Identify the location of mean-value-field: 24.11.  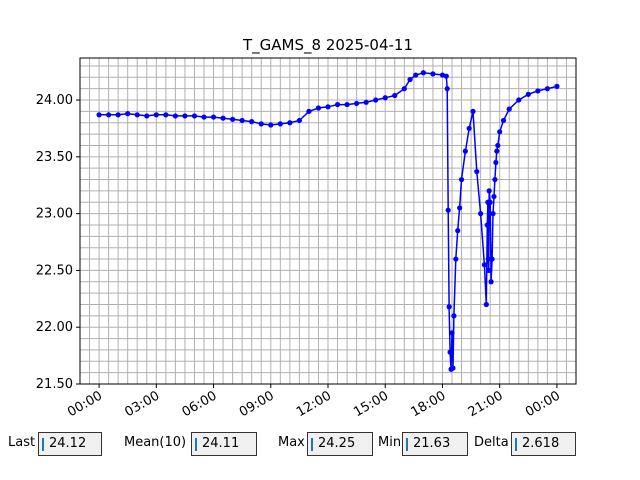
(224, 444).